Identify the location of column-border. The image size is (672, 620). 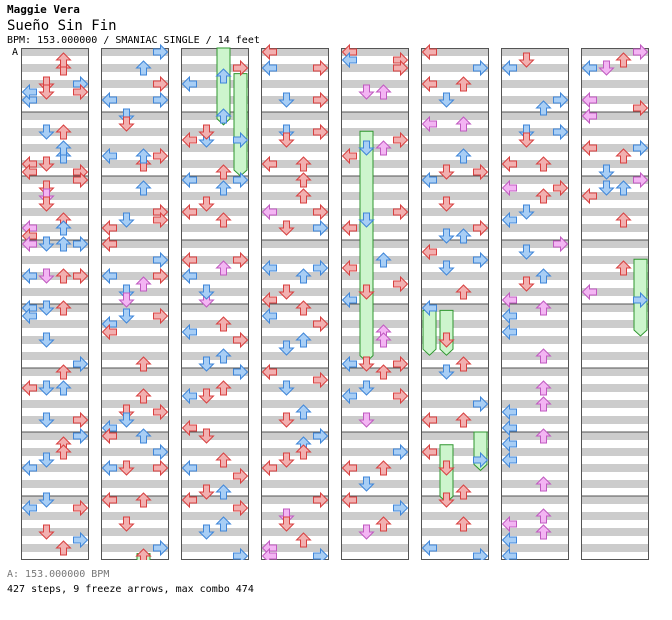
(135, 304).